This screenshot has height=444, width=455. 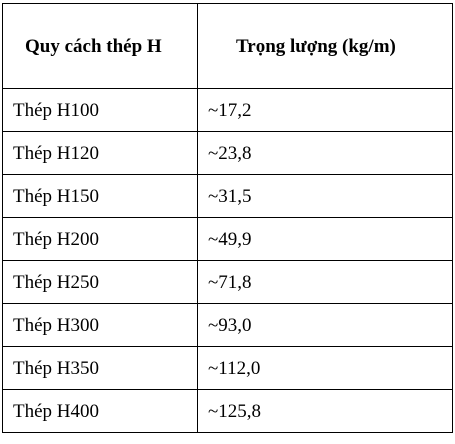 What do you see at coordinates (100, 110) in the screenshot?
I see `cell-spec: Thép H100` at bounding box center [100, 110].